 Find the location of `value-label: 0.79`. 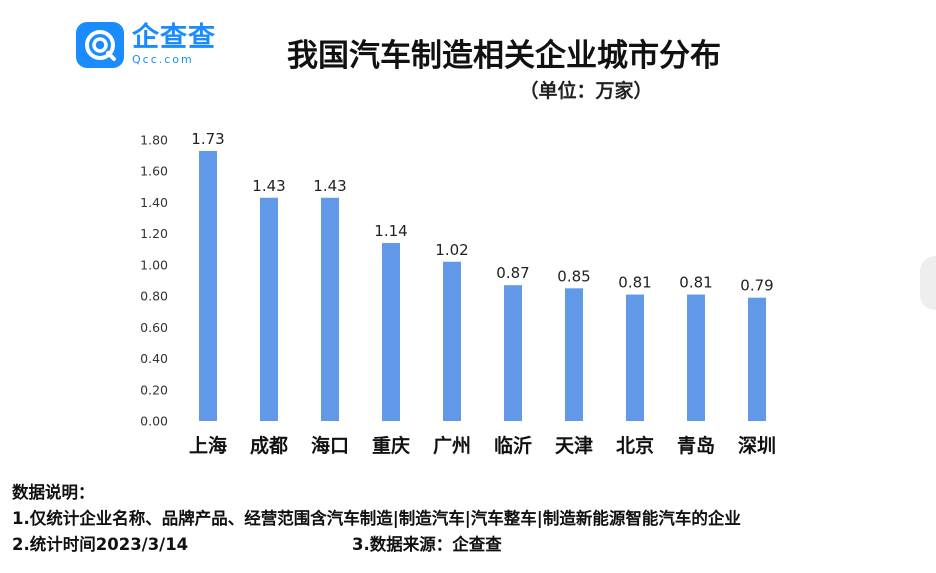

value-label: 0.79 is located at coordinates (756, 286).